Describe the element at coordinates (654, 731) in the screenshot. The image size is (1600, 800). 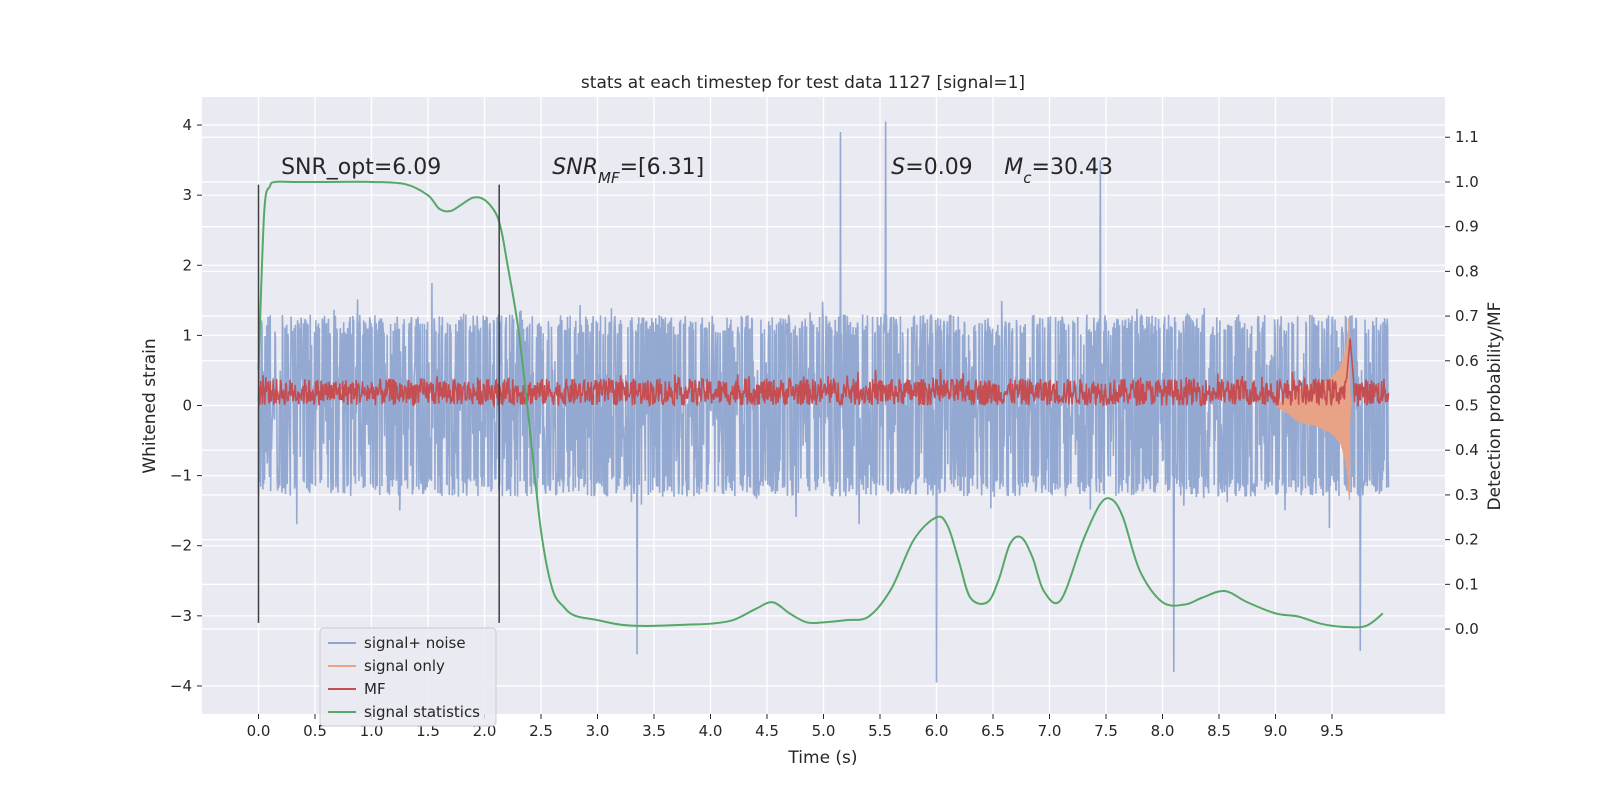
I see `x-tick-label: 3.5` at that location.